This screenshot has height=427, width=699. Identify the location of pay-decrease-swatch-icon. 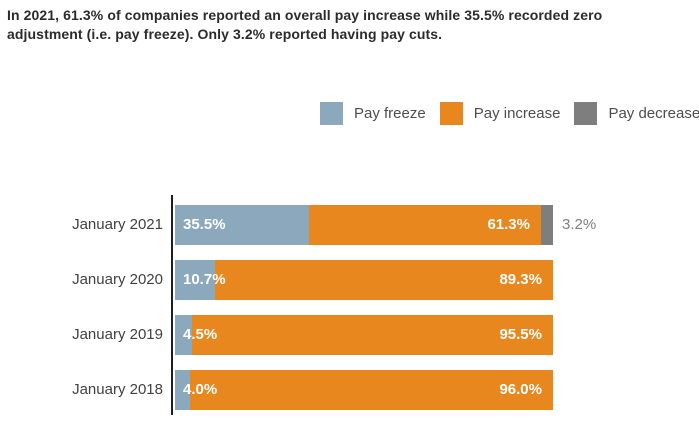
(586, 113).